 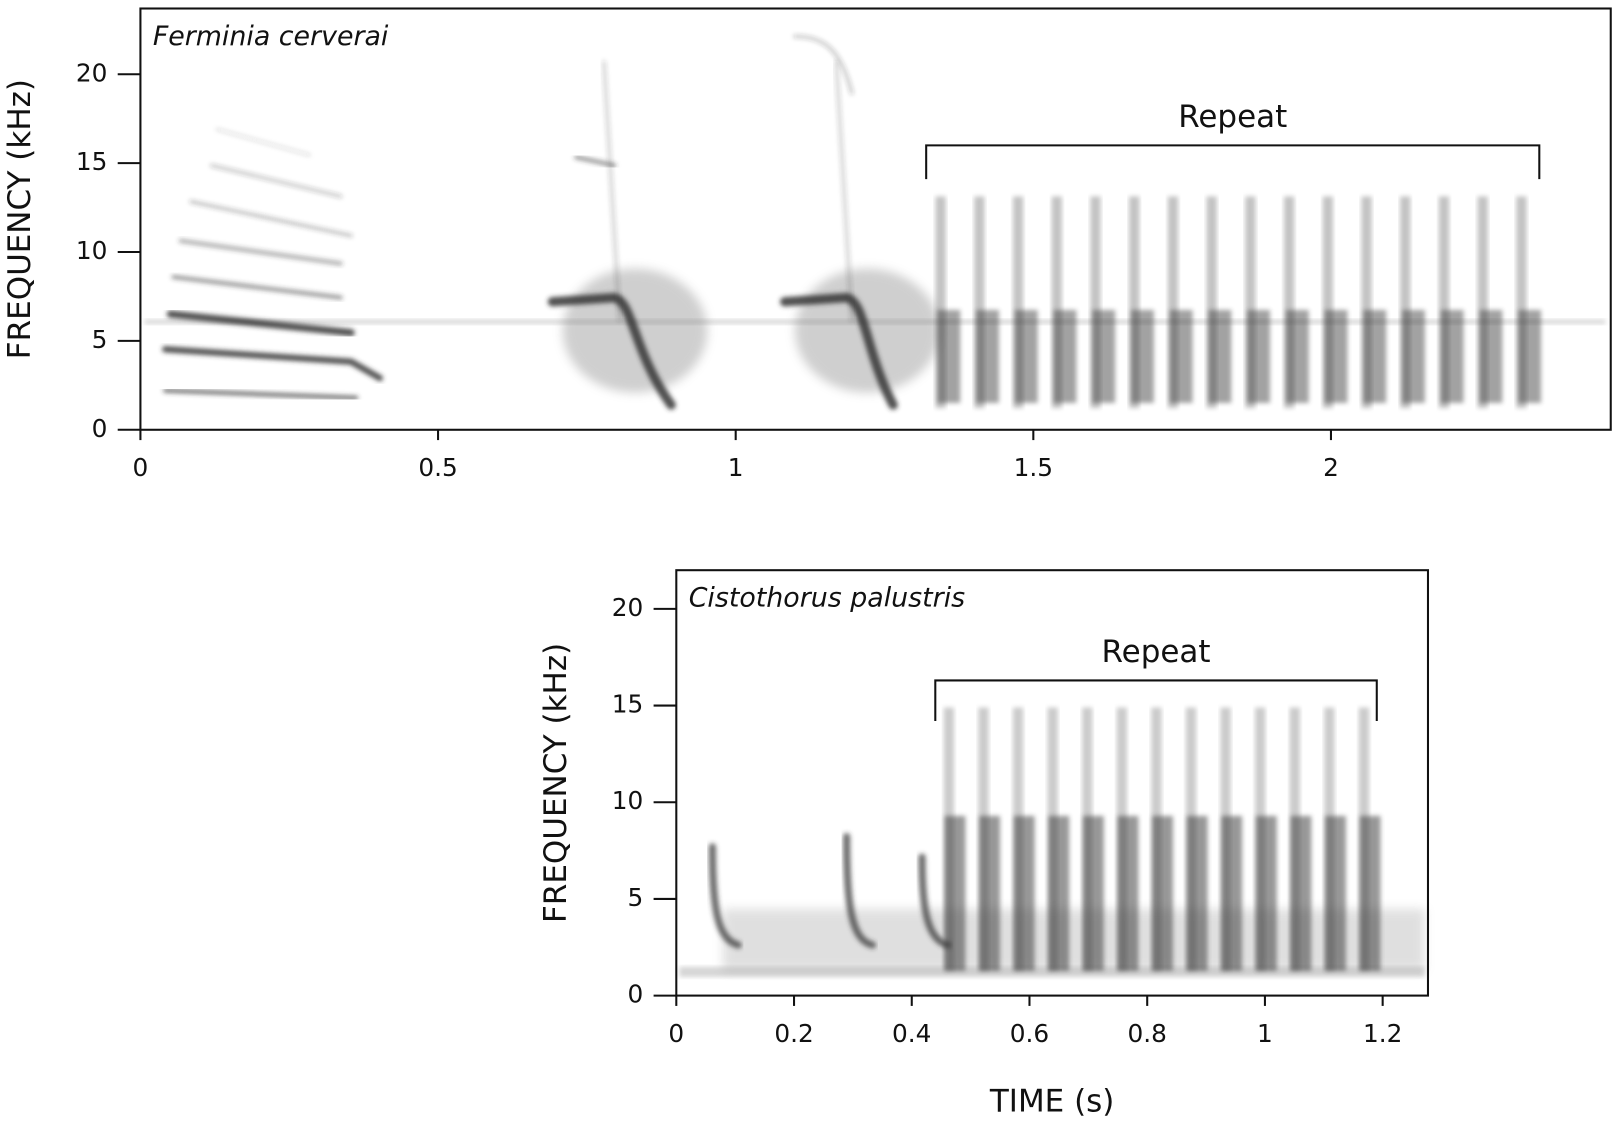 What do you see at coordinates (271, 36) in the screenshot?
I see `chart-title: Ferminia cerverai` at bounding box center [271, 36].